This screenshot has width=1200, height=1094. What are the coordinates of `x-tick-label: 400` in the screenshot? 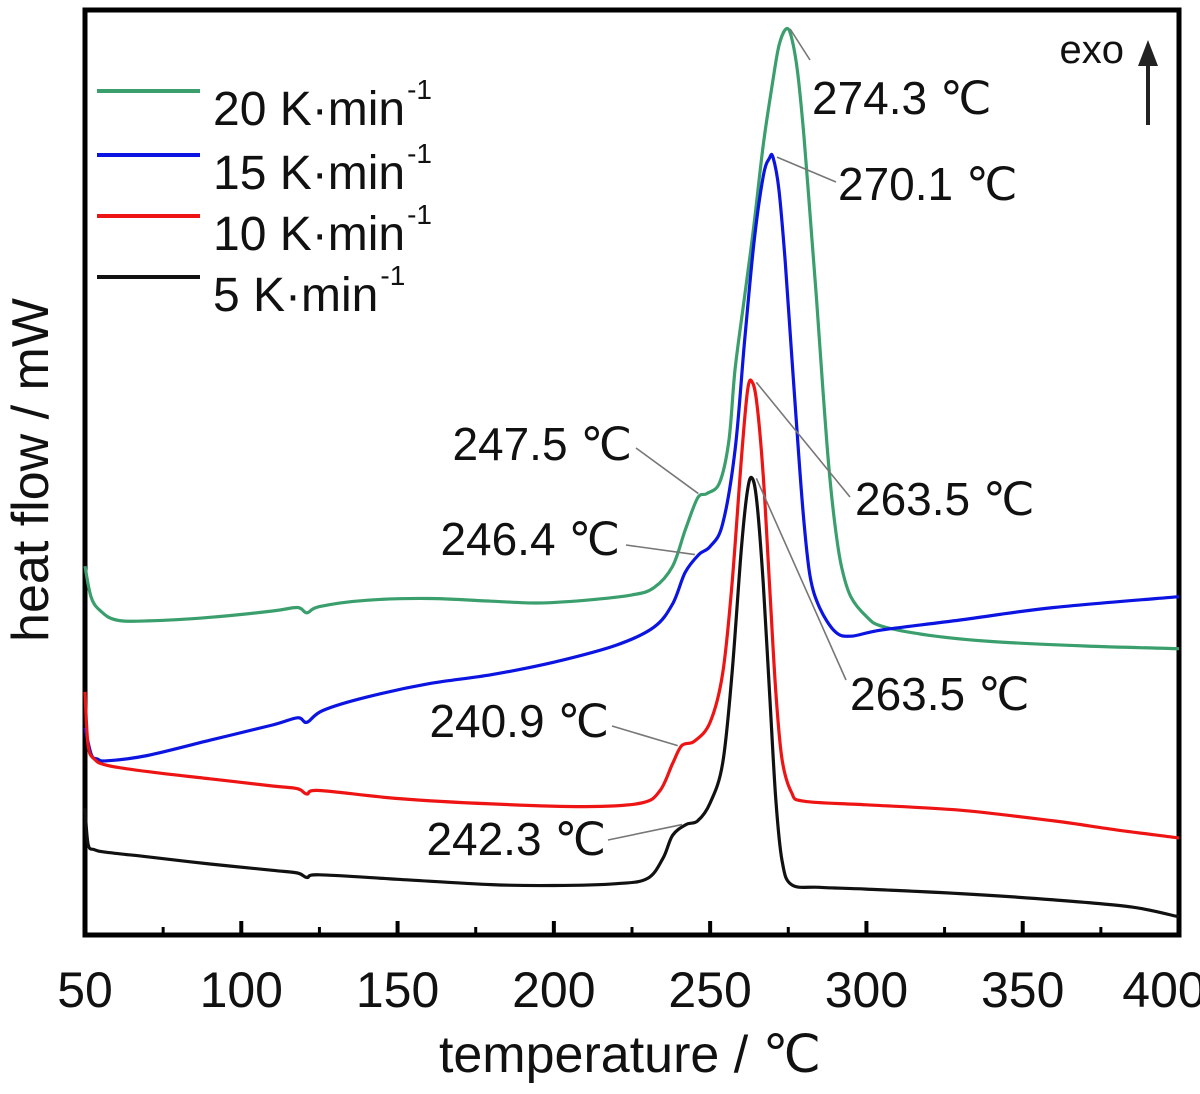 It's located at (1161, 990).